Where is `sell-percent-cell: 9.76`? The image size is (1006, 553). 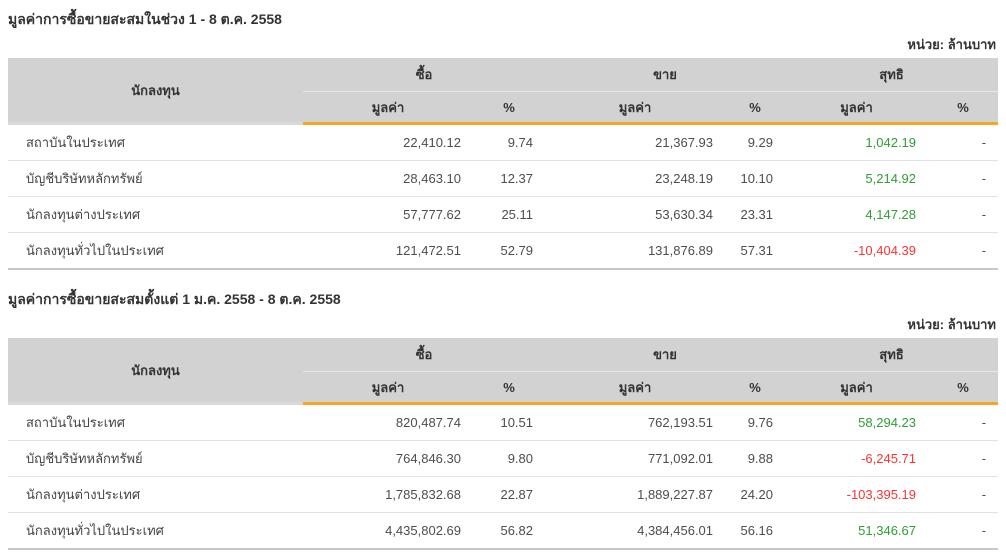 sell-percent-cell: 9.76 is located at coordinates (755, 422).